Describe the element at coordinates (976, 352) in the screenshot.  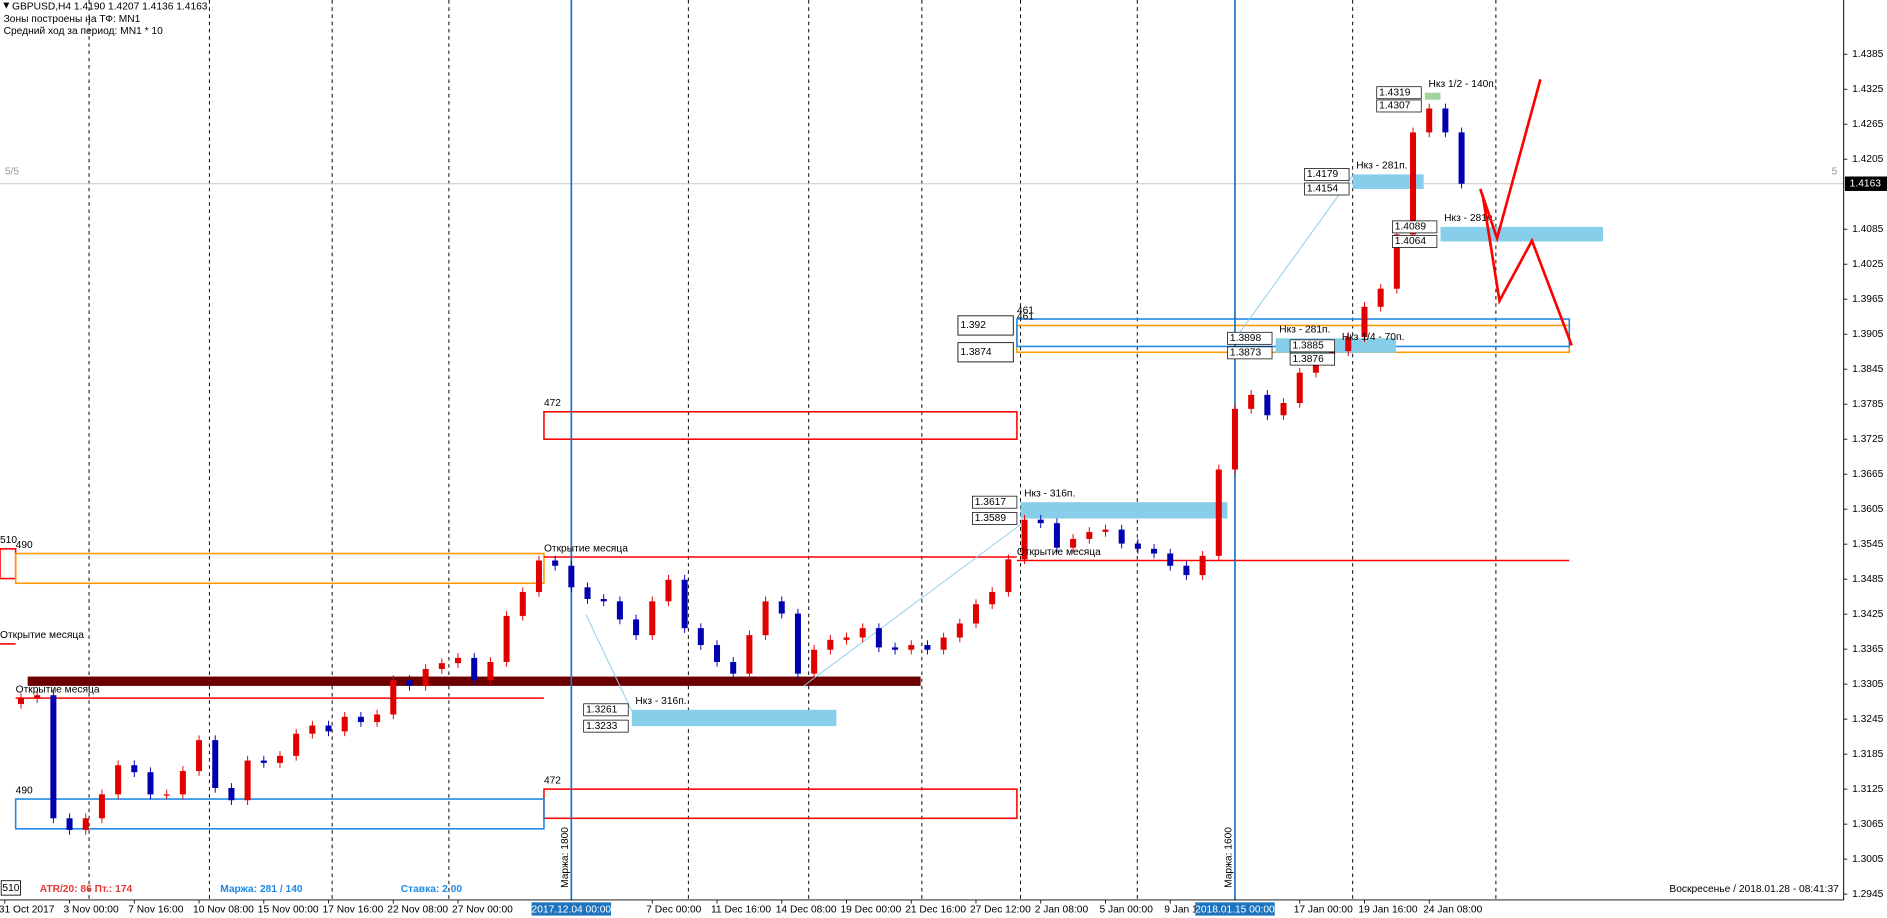
I see `price-tag-label: 1.3874` at that location.